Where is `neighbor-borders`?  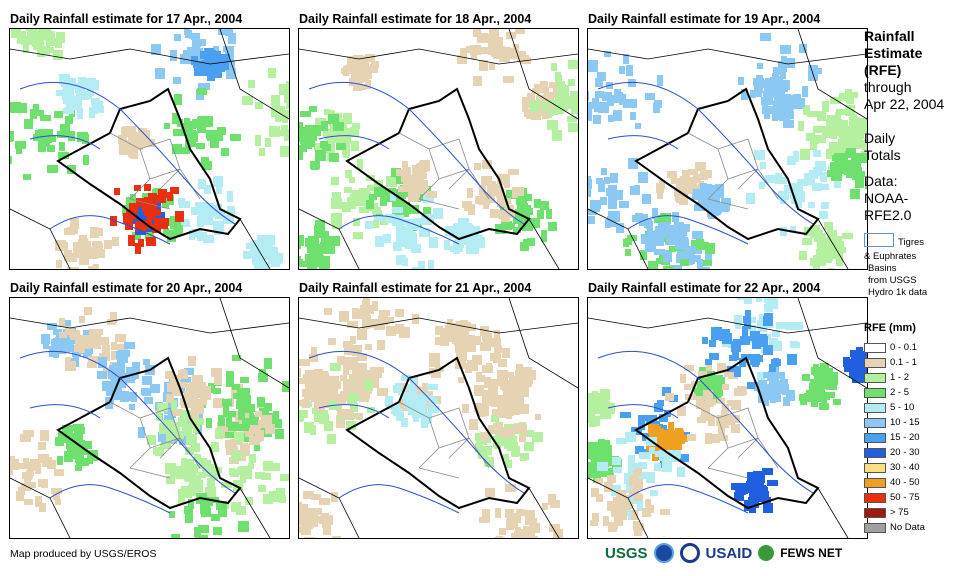
neighbor-borders is located at coordinates (727, 149).